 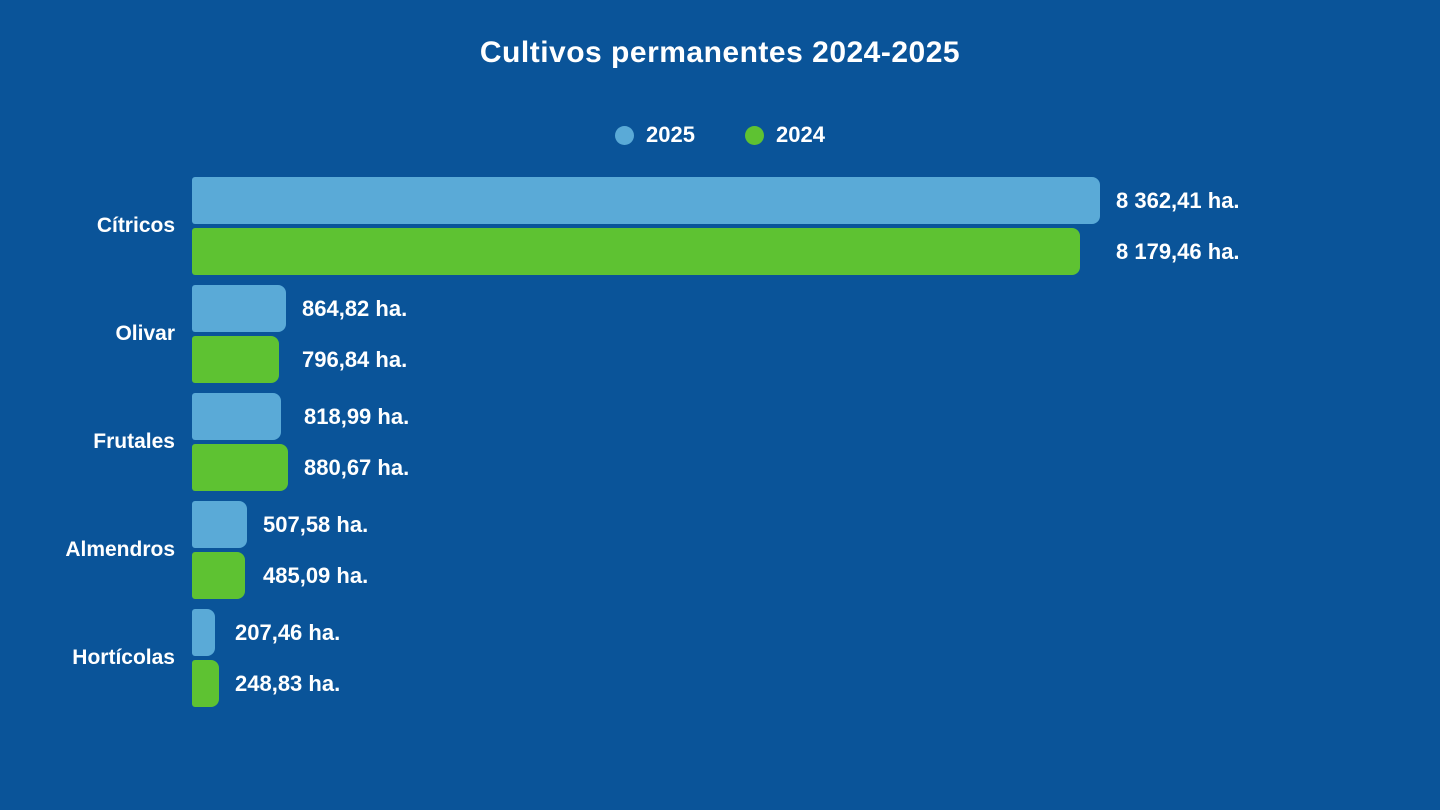 I want to click on chart-row: Cítricos 8 362,41 ha. 8 179,46 ha., so click(x=720, y=226).